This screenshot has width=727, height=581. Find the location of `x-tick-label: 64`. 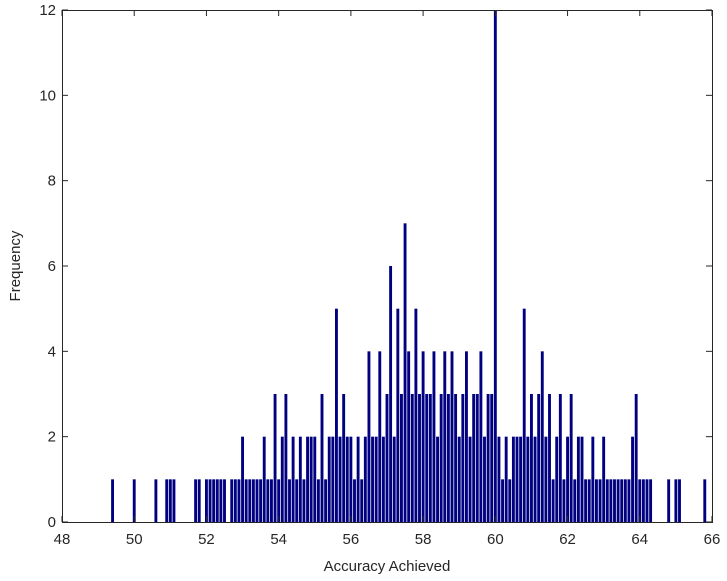

x-tick-label: 64 is located at coordinates (639, 539).